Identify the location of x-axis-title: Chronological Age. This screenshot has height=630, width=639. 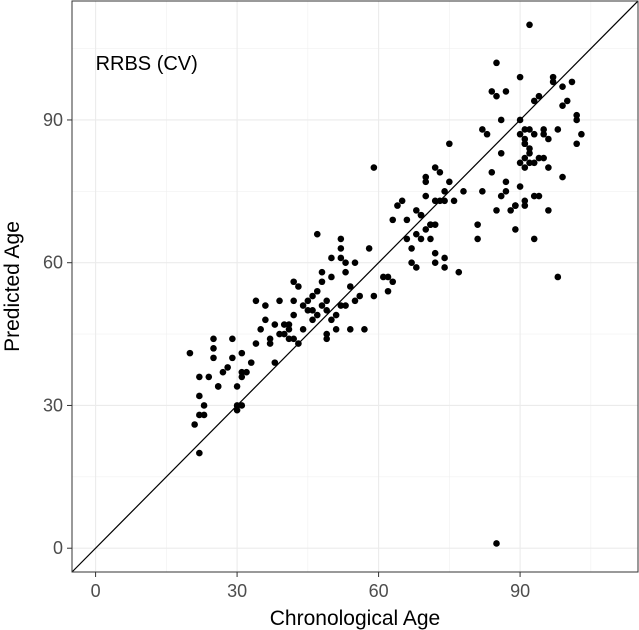
(355, 618).